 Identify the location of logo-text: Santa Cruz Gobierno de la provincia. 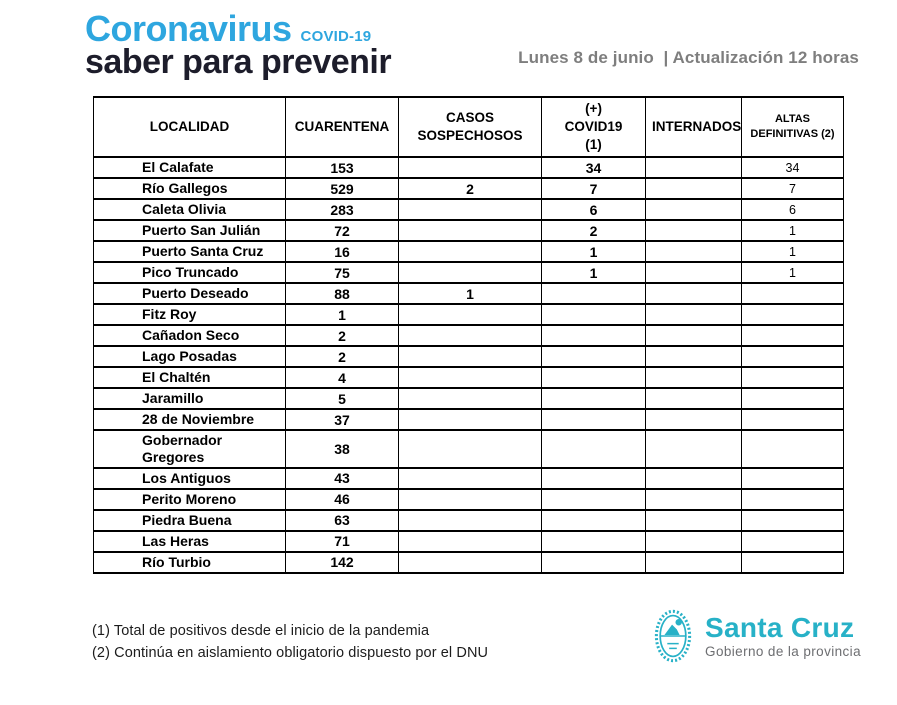
(783, 635).